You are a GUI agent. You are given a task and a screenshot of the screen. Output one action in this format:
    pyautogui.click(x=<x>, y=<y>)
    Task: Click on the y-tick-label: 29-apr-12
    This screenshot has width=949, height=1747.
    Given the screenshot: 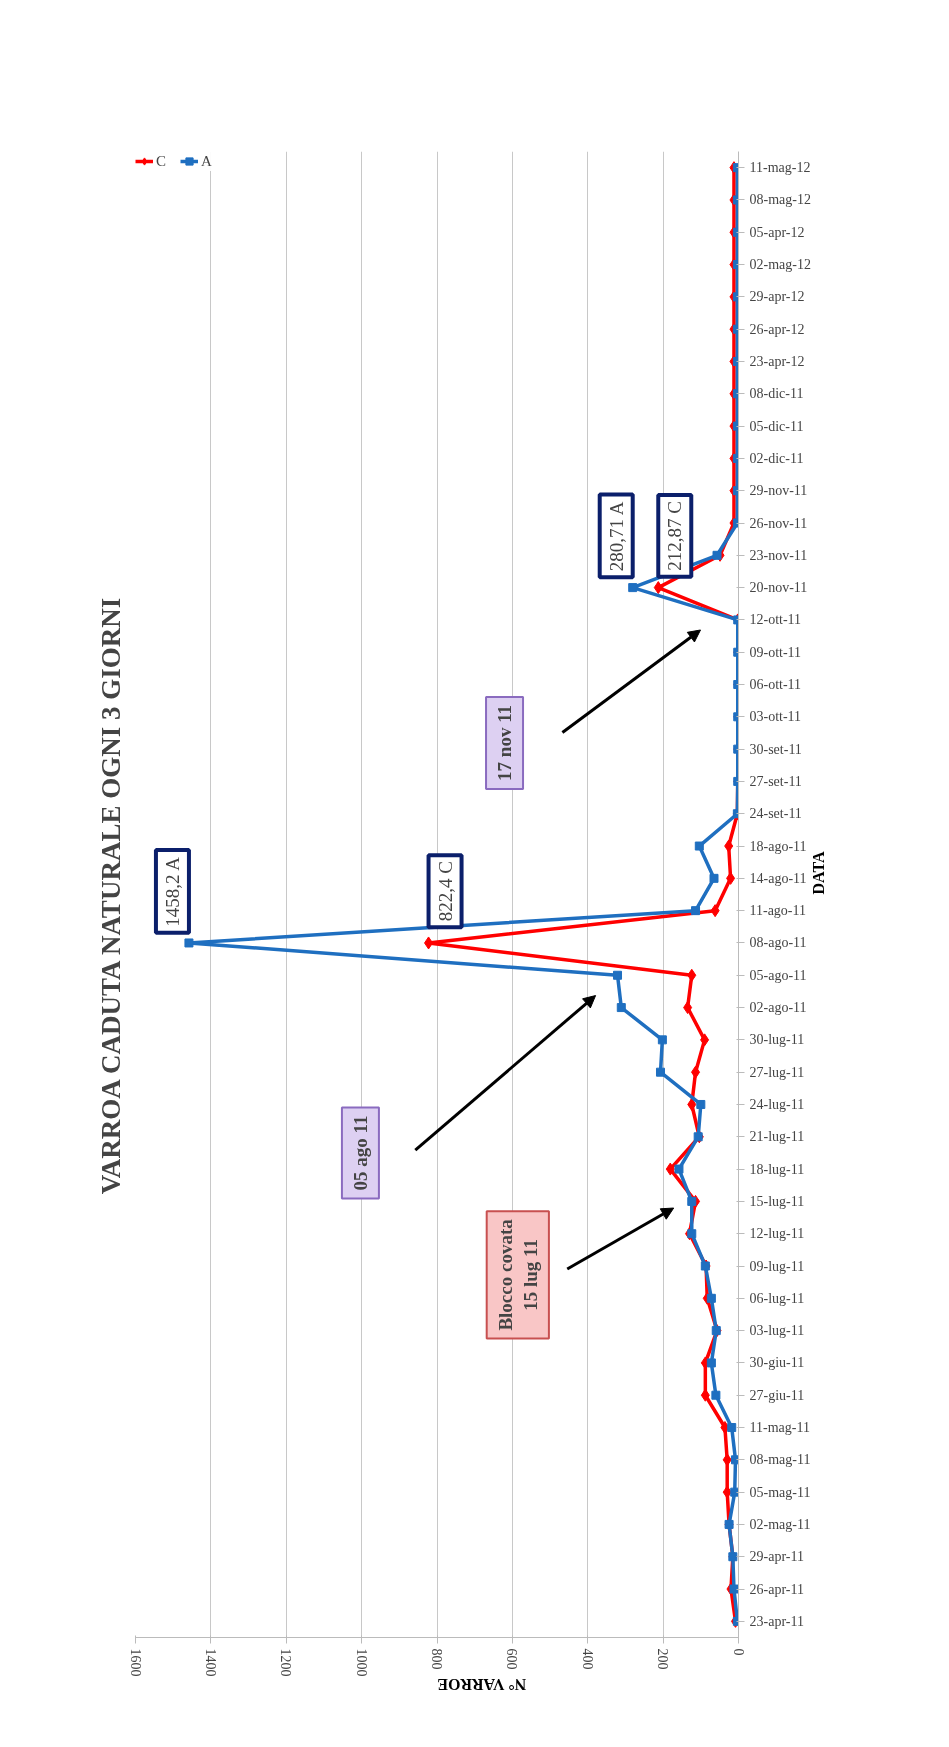 What is the action you would take?
    pyautogui.click(x=777, y=297)
    